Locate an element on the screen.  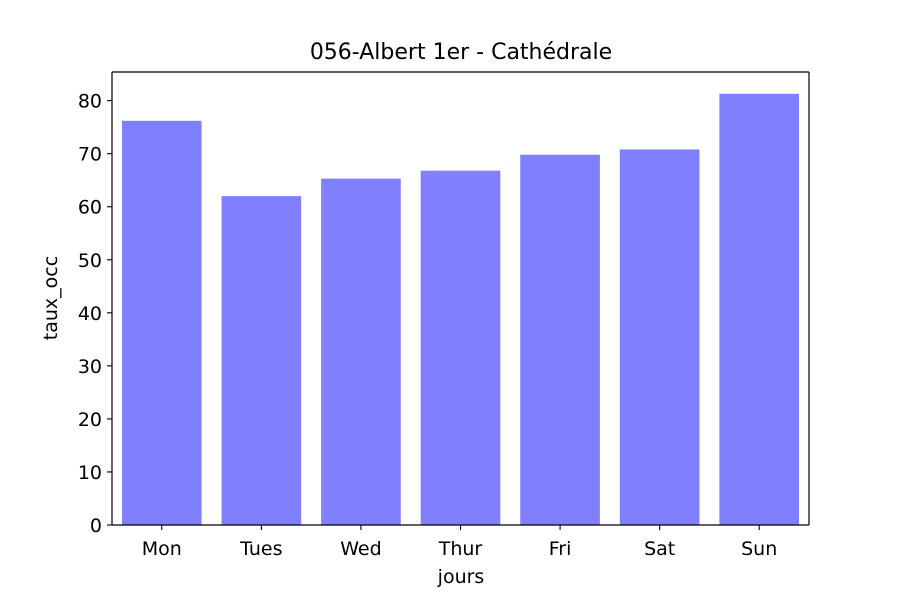
bar-tues is located at coordinates (261, 360).